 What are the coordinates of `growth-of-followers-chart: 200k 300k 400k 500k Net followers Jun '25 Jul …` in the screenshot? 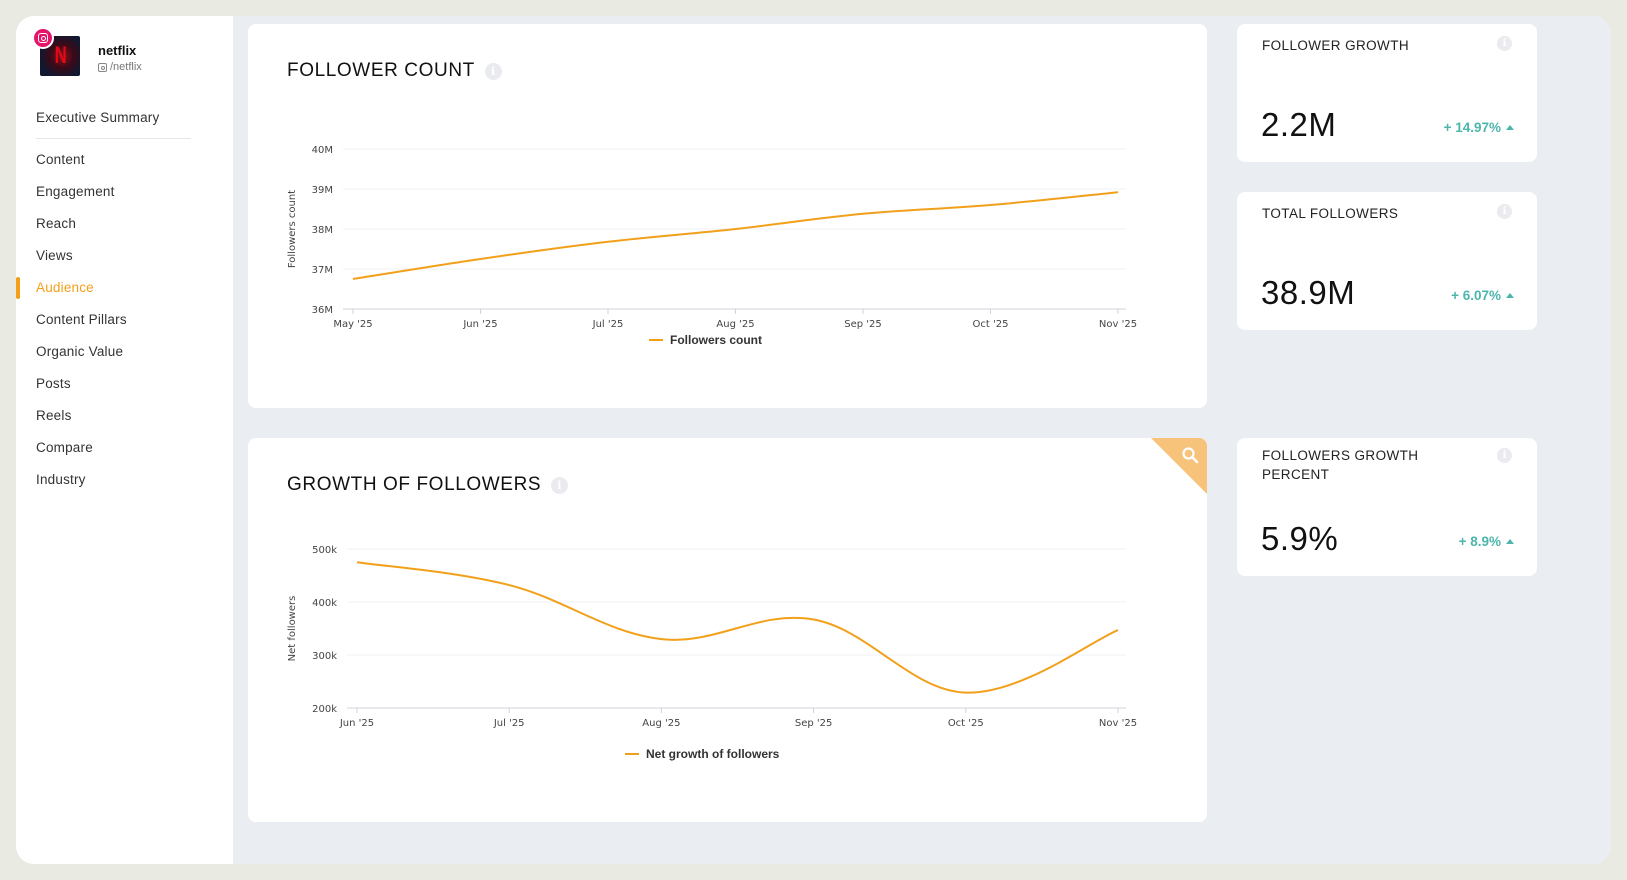 It's located at (712, 637).